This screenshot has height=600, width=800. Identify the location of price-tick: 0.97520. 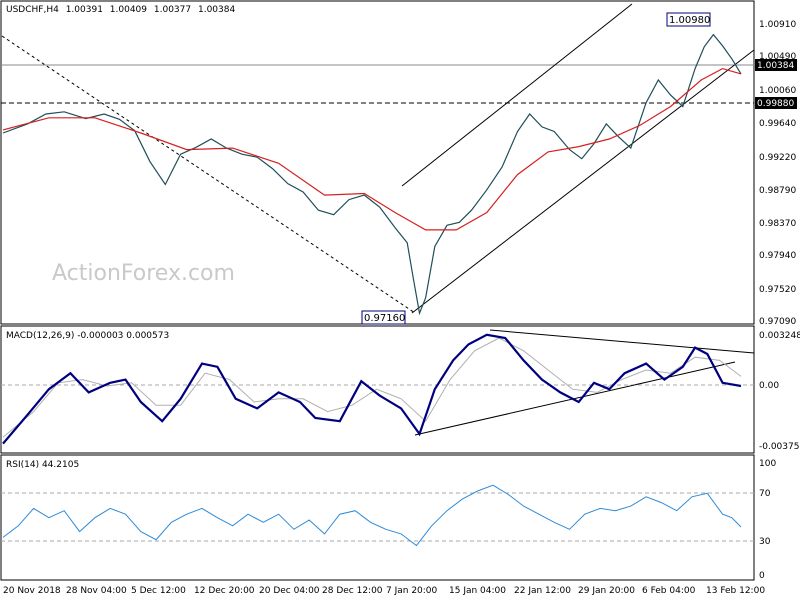
(777, 290).